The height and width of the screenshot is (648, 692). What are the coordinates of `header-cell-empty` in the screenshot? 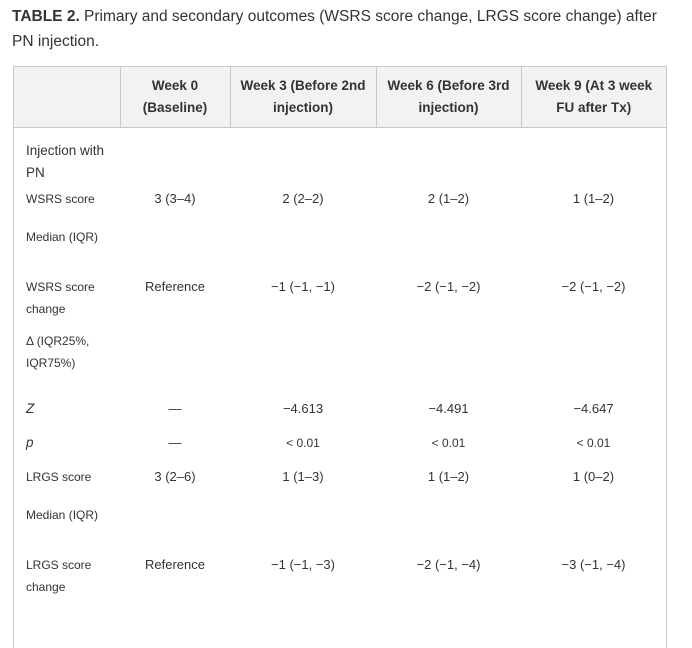 It's located at (67, 97).